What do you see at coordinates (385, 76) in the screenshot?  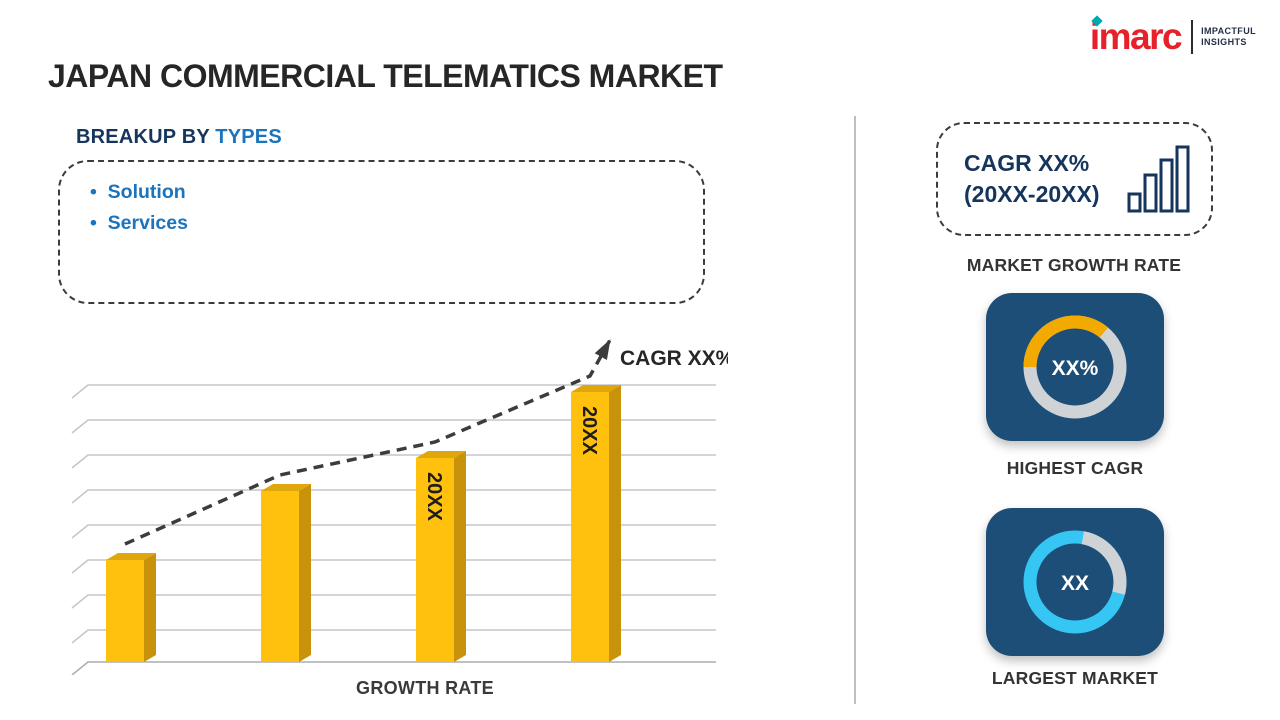 I see `page-title: JAPAN COMMERCIAL TELEMATICS MARKET` at bounding box center [385, 76].